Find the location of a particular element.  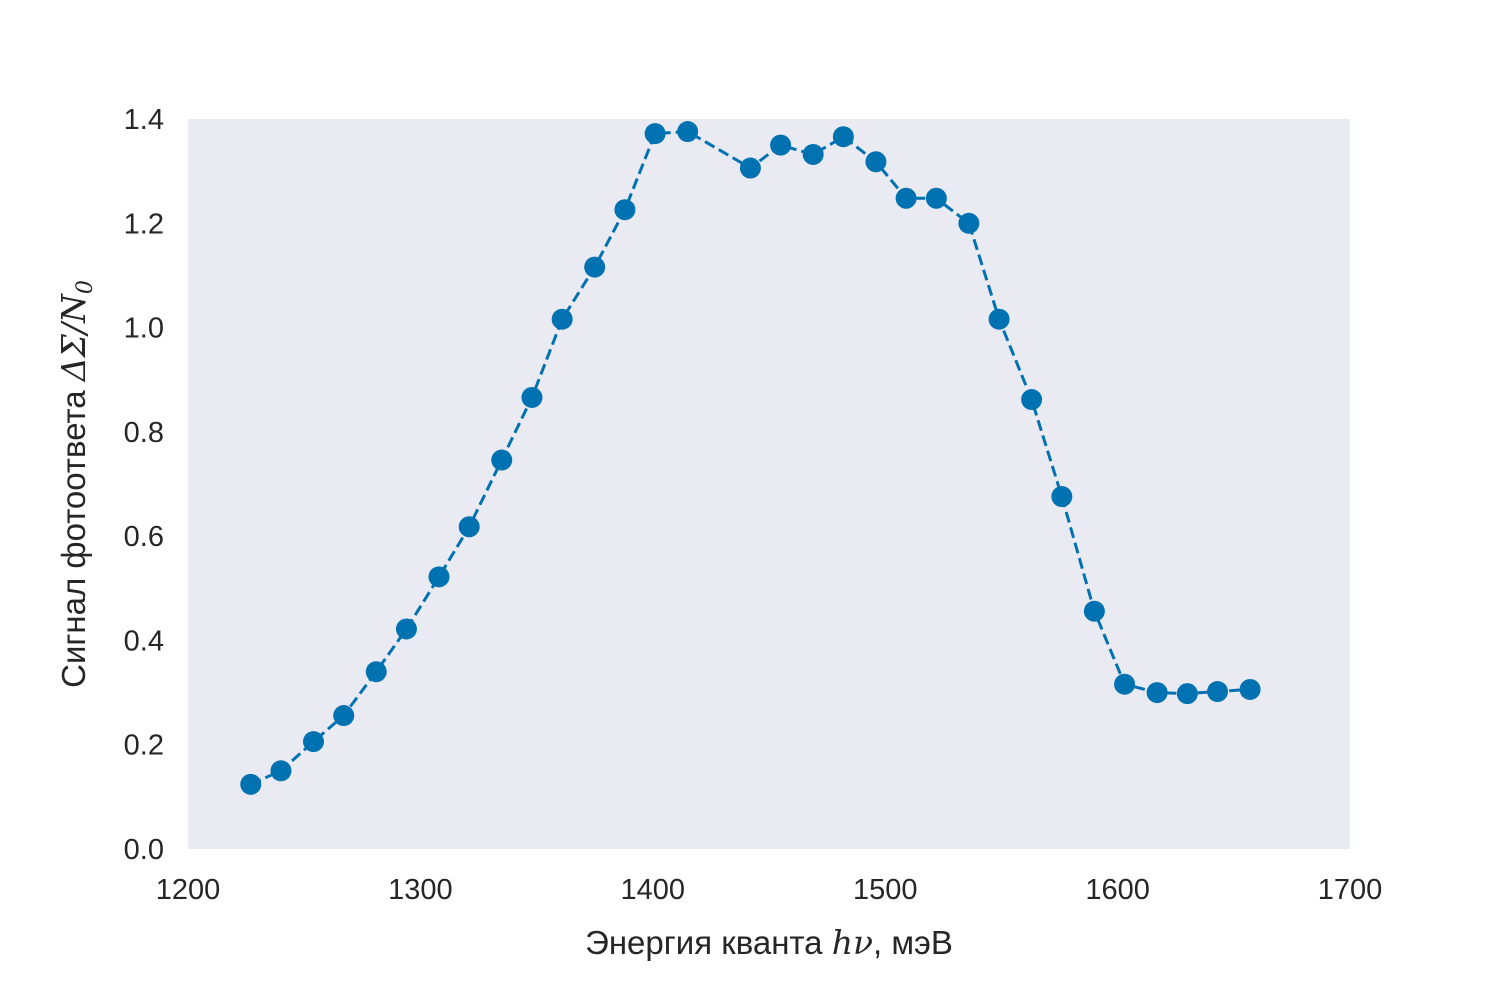

x-tick-label: 1600 is located at coordinates (1117, 890).